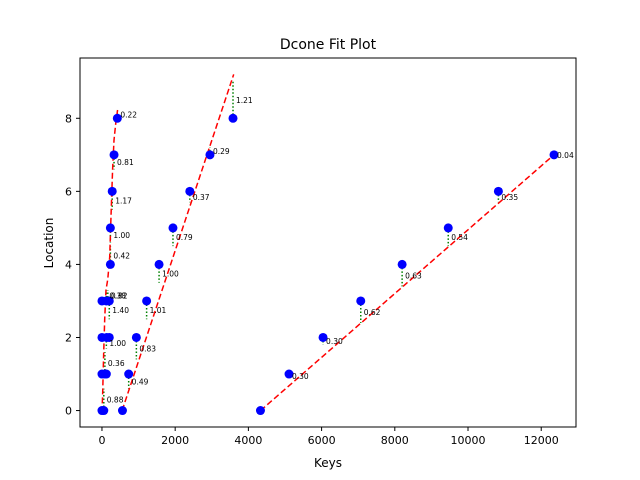 Image resolution: width=640 pixels, height=480 pixels. Describe the element at coordinates (541, 440) in the screenshot. I see `x-tick-label-6: 12000` at that location.